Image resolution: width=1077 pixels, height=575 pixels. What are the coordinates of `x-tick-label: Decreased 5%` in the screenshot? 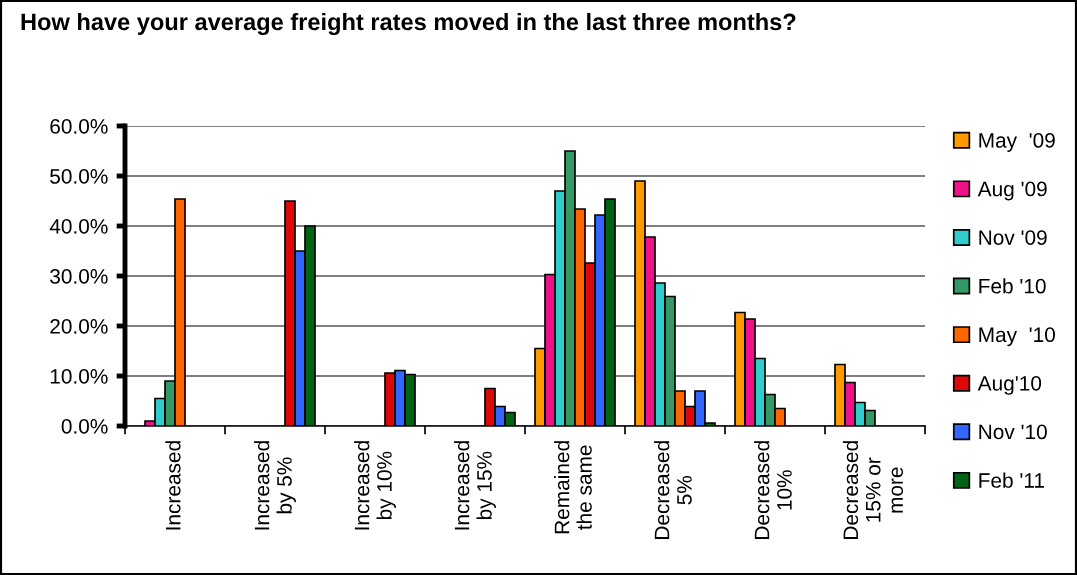 It's located at (673, 490).